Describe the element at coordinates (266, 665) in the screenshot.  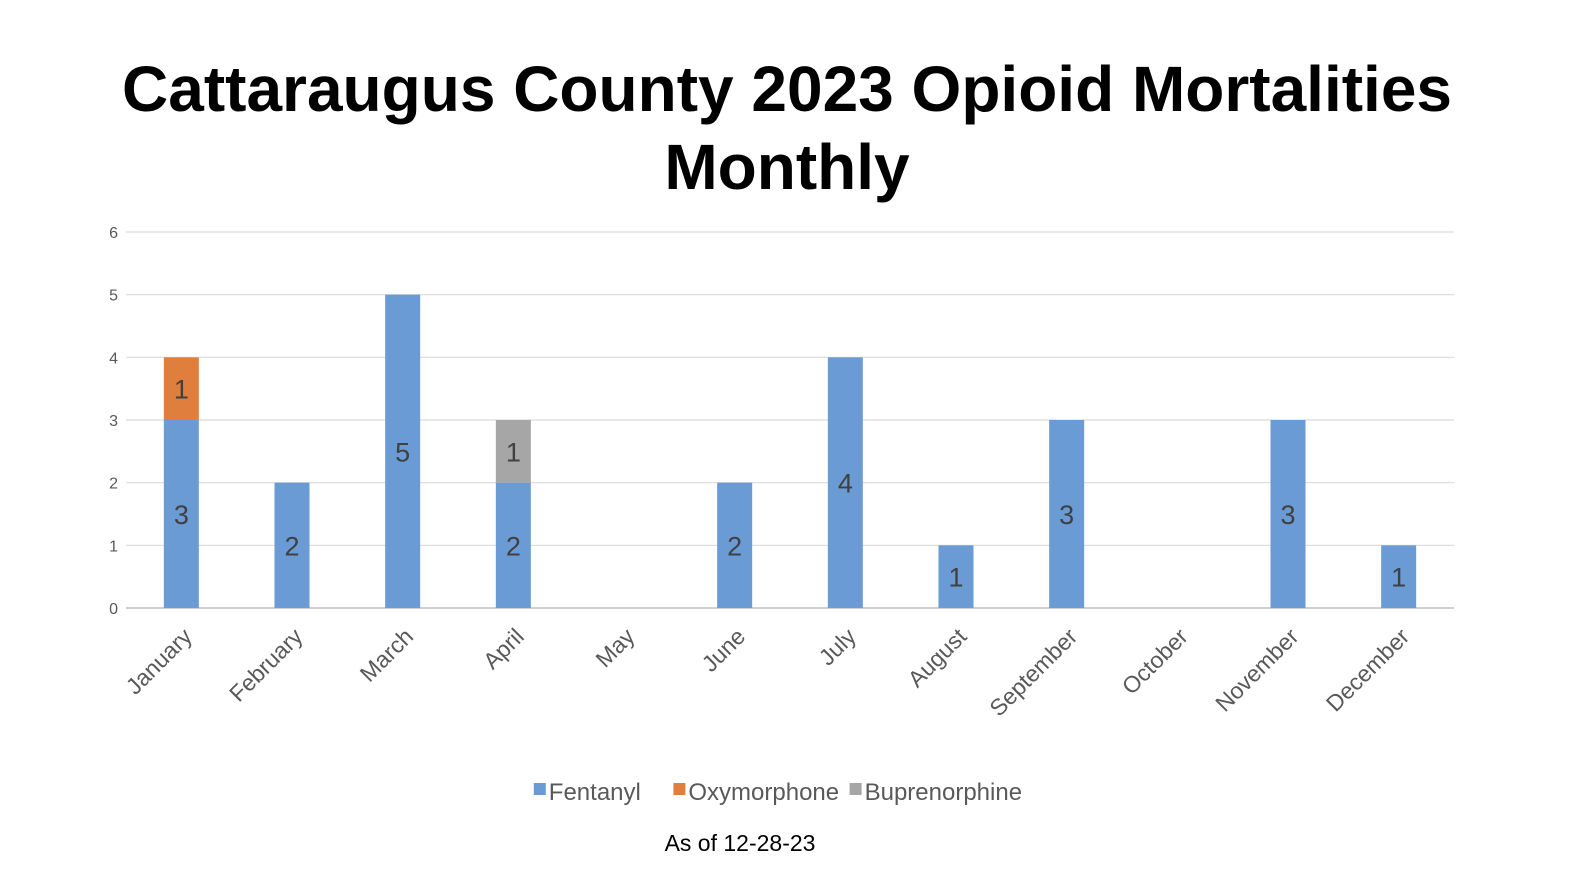
I see `x-tick-label: February` at that location.